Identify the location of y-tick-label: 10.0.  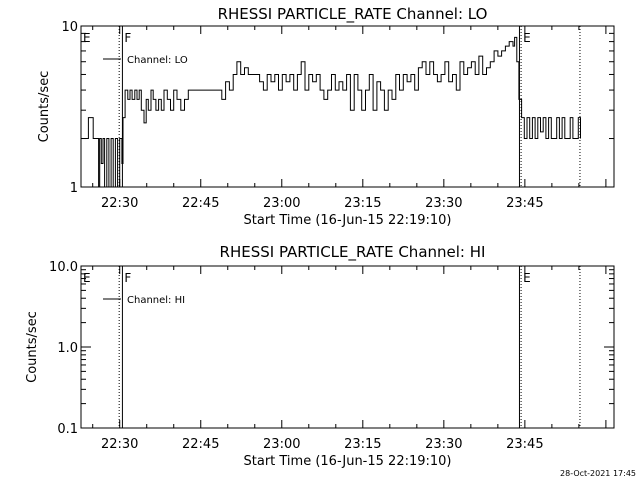
(63, 267).